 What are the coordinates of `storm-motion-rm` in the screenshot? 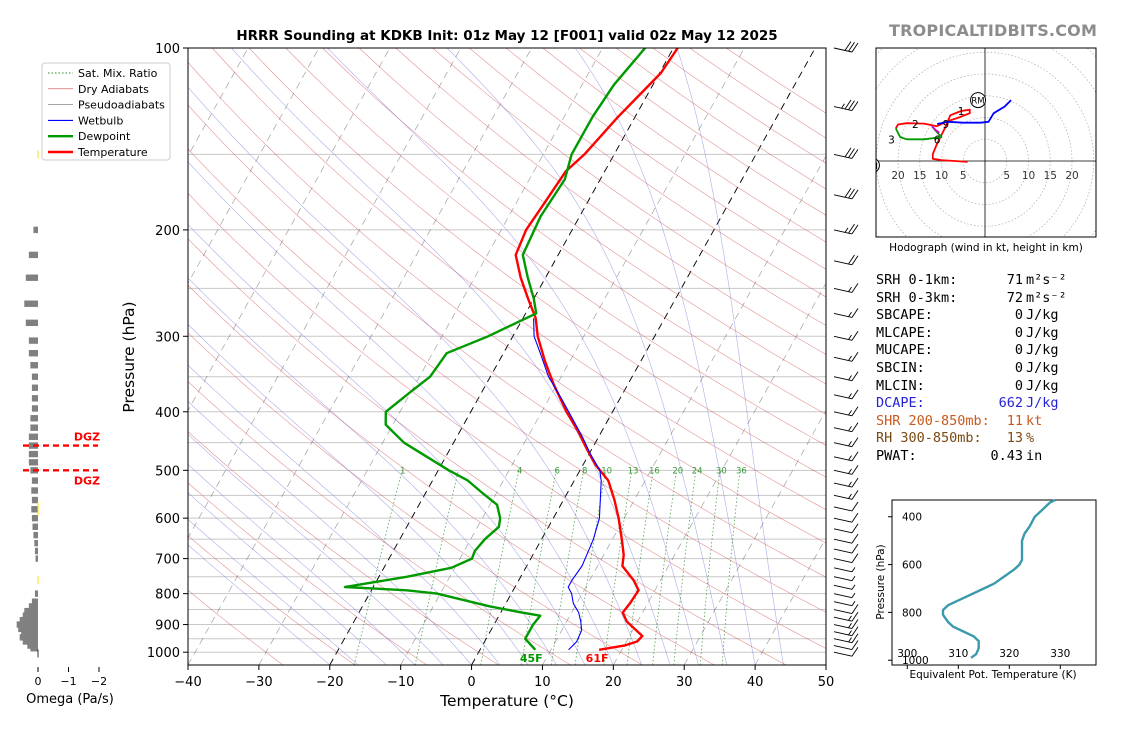 It's located at (978, 100).